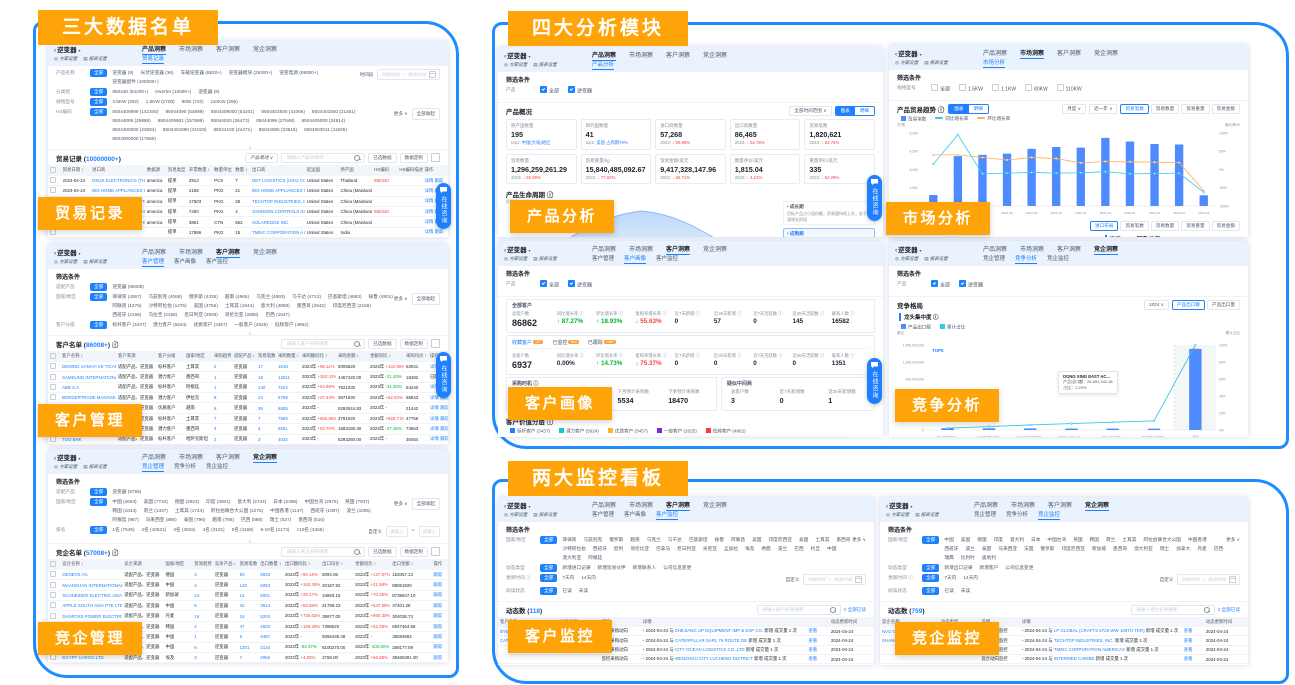 The height and width of the screenshot is (685, 1295). What do you see at coordinates (278, 191) in the screenshot?
I see `link: BIG HOME APPLIANCES CORPORATION` at bounding box center [278, 191].